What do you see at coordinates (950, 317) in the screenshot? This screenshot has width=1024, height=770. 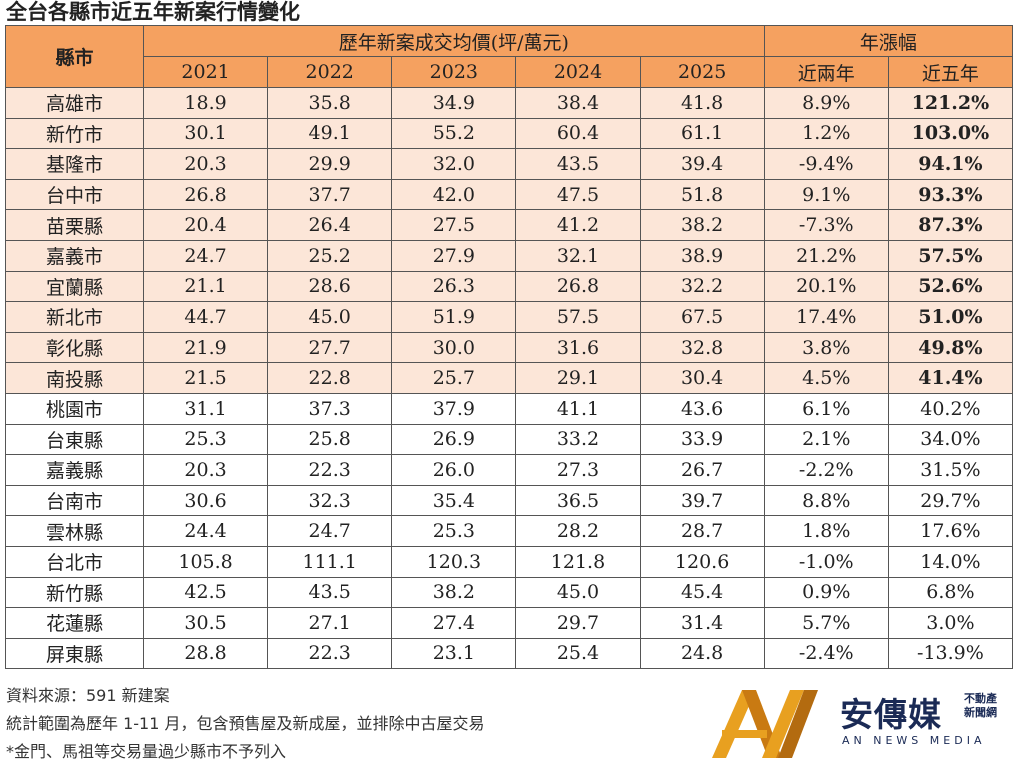 I see `growth-5y-cell: 51.0%` at bounding box center [950, 317].